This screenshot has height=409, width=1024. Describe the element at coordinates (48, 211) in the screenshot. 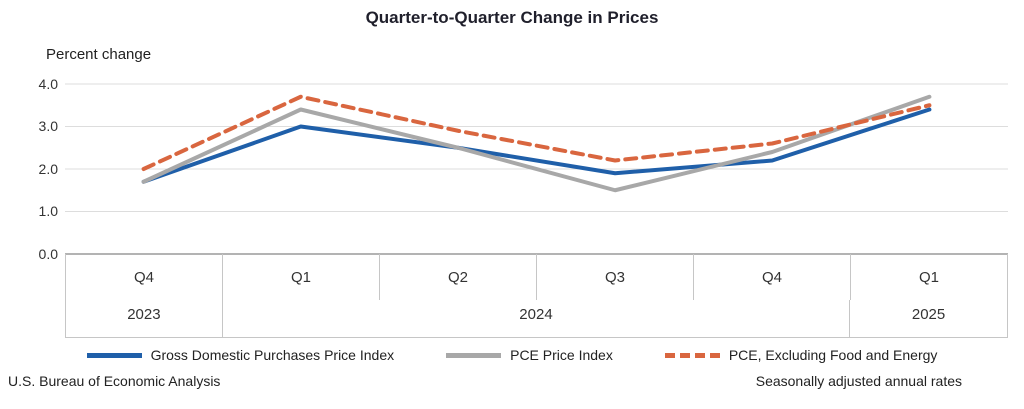

I see `y-tick-label: 1.0` at that location.